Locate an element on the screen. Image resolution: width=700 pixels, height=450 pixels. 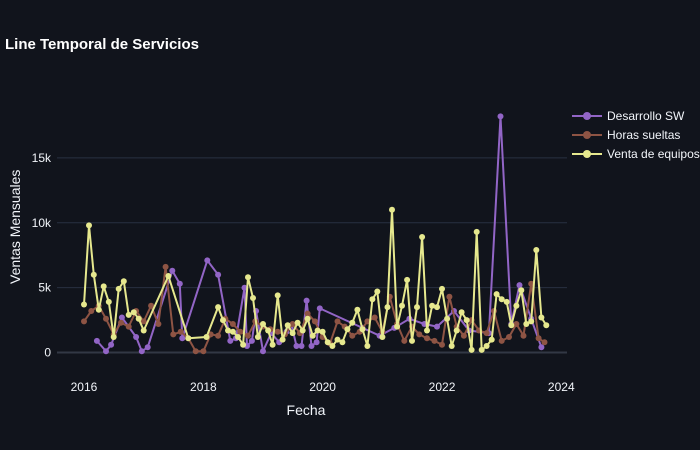
legend-item-venta-de-equipos: Venta de equipos is located at coordinates (636, 153).